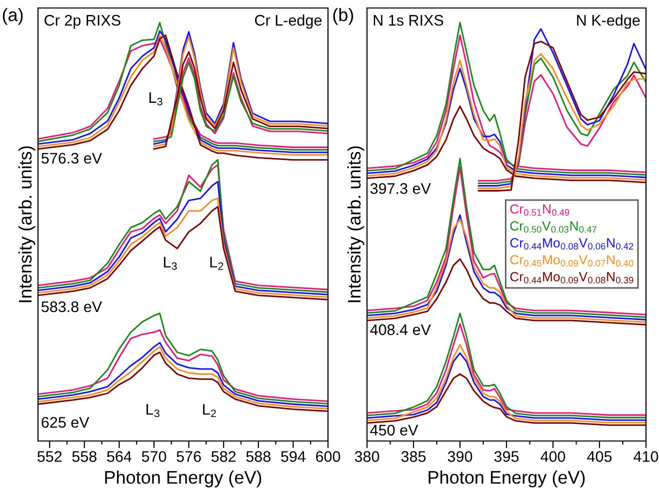 Image resolution: width=659 pixels, height=500 pixels. What do you see at coordinates (72, 306) in the screenshot?
I see `annotation: 583.8 eV` at bounding box center [72, 306].